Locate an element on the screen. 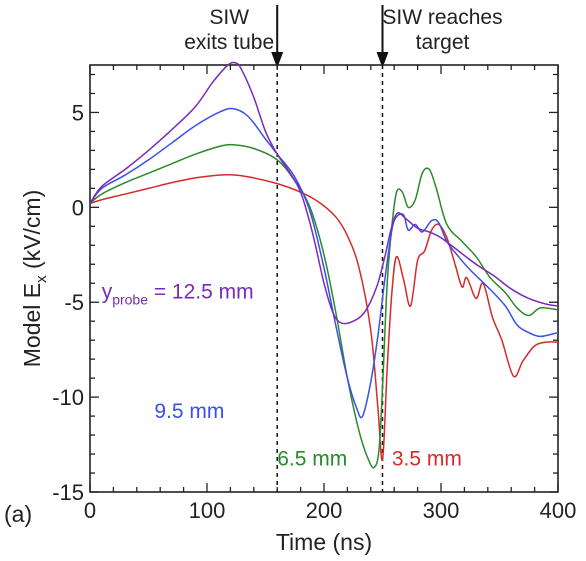 This screenshot has height=561, width=586. x-tick-label: 400 is located at coordinates (558, 510).